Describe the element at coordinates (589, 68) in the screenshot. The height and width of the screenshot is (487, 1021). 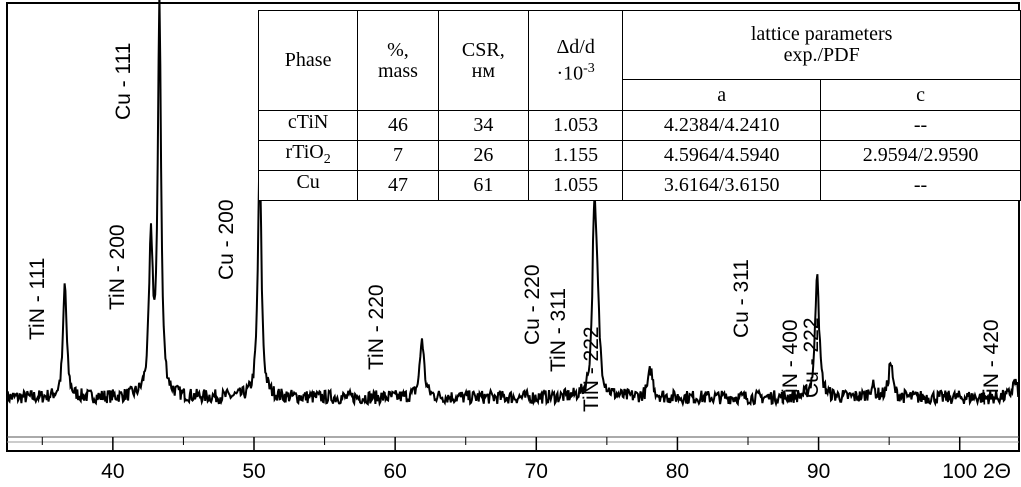
I see `header-dd-exp: -3` at that location.